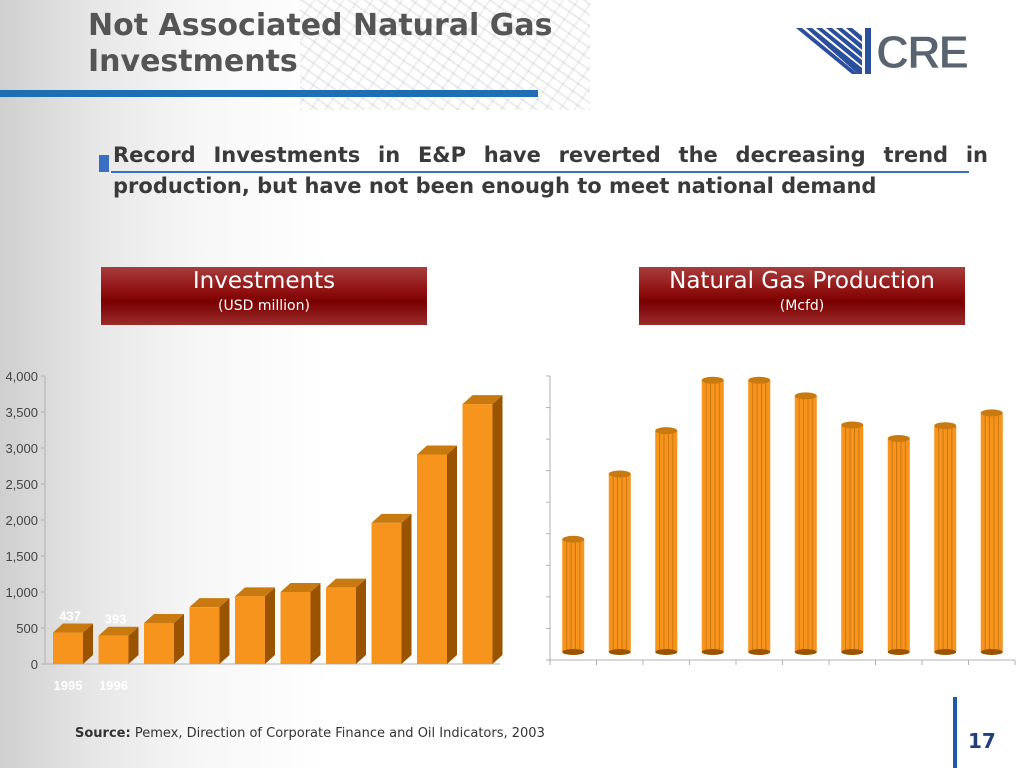 Image resolution: width=1024 pixels, height=768 pixels. Describe the element at coordinates (264, 296) in the screenshot. I see `investments-panel-header: Investments (USD million)` at that location.